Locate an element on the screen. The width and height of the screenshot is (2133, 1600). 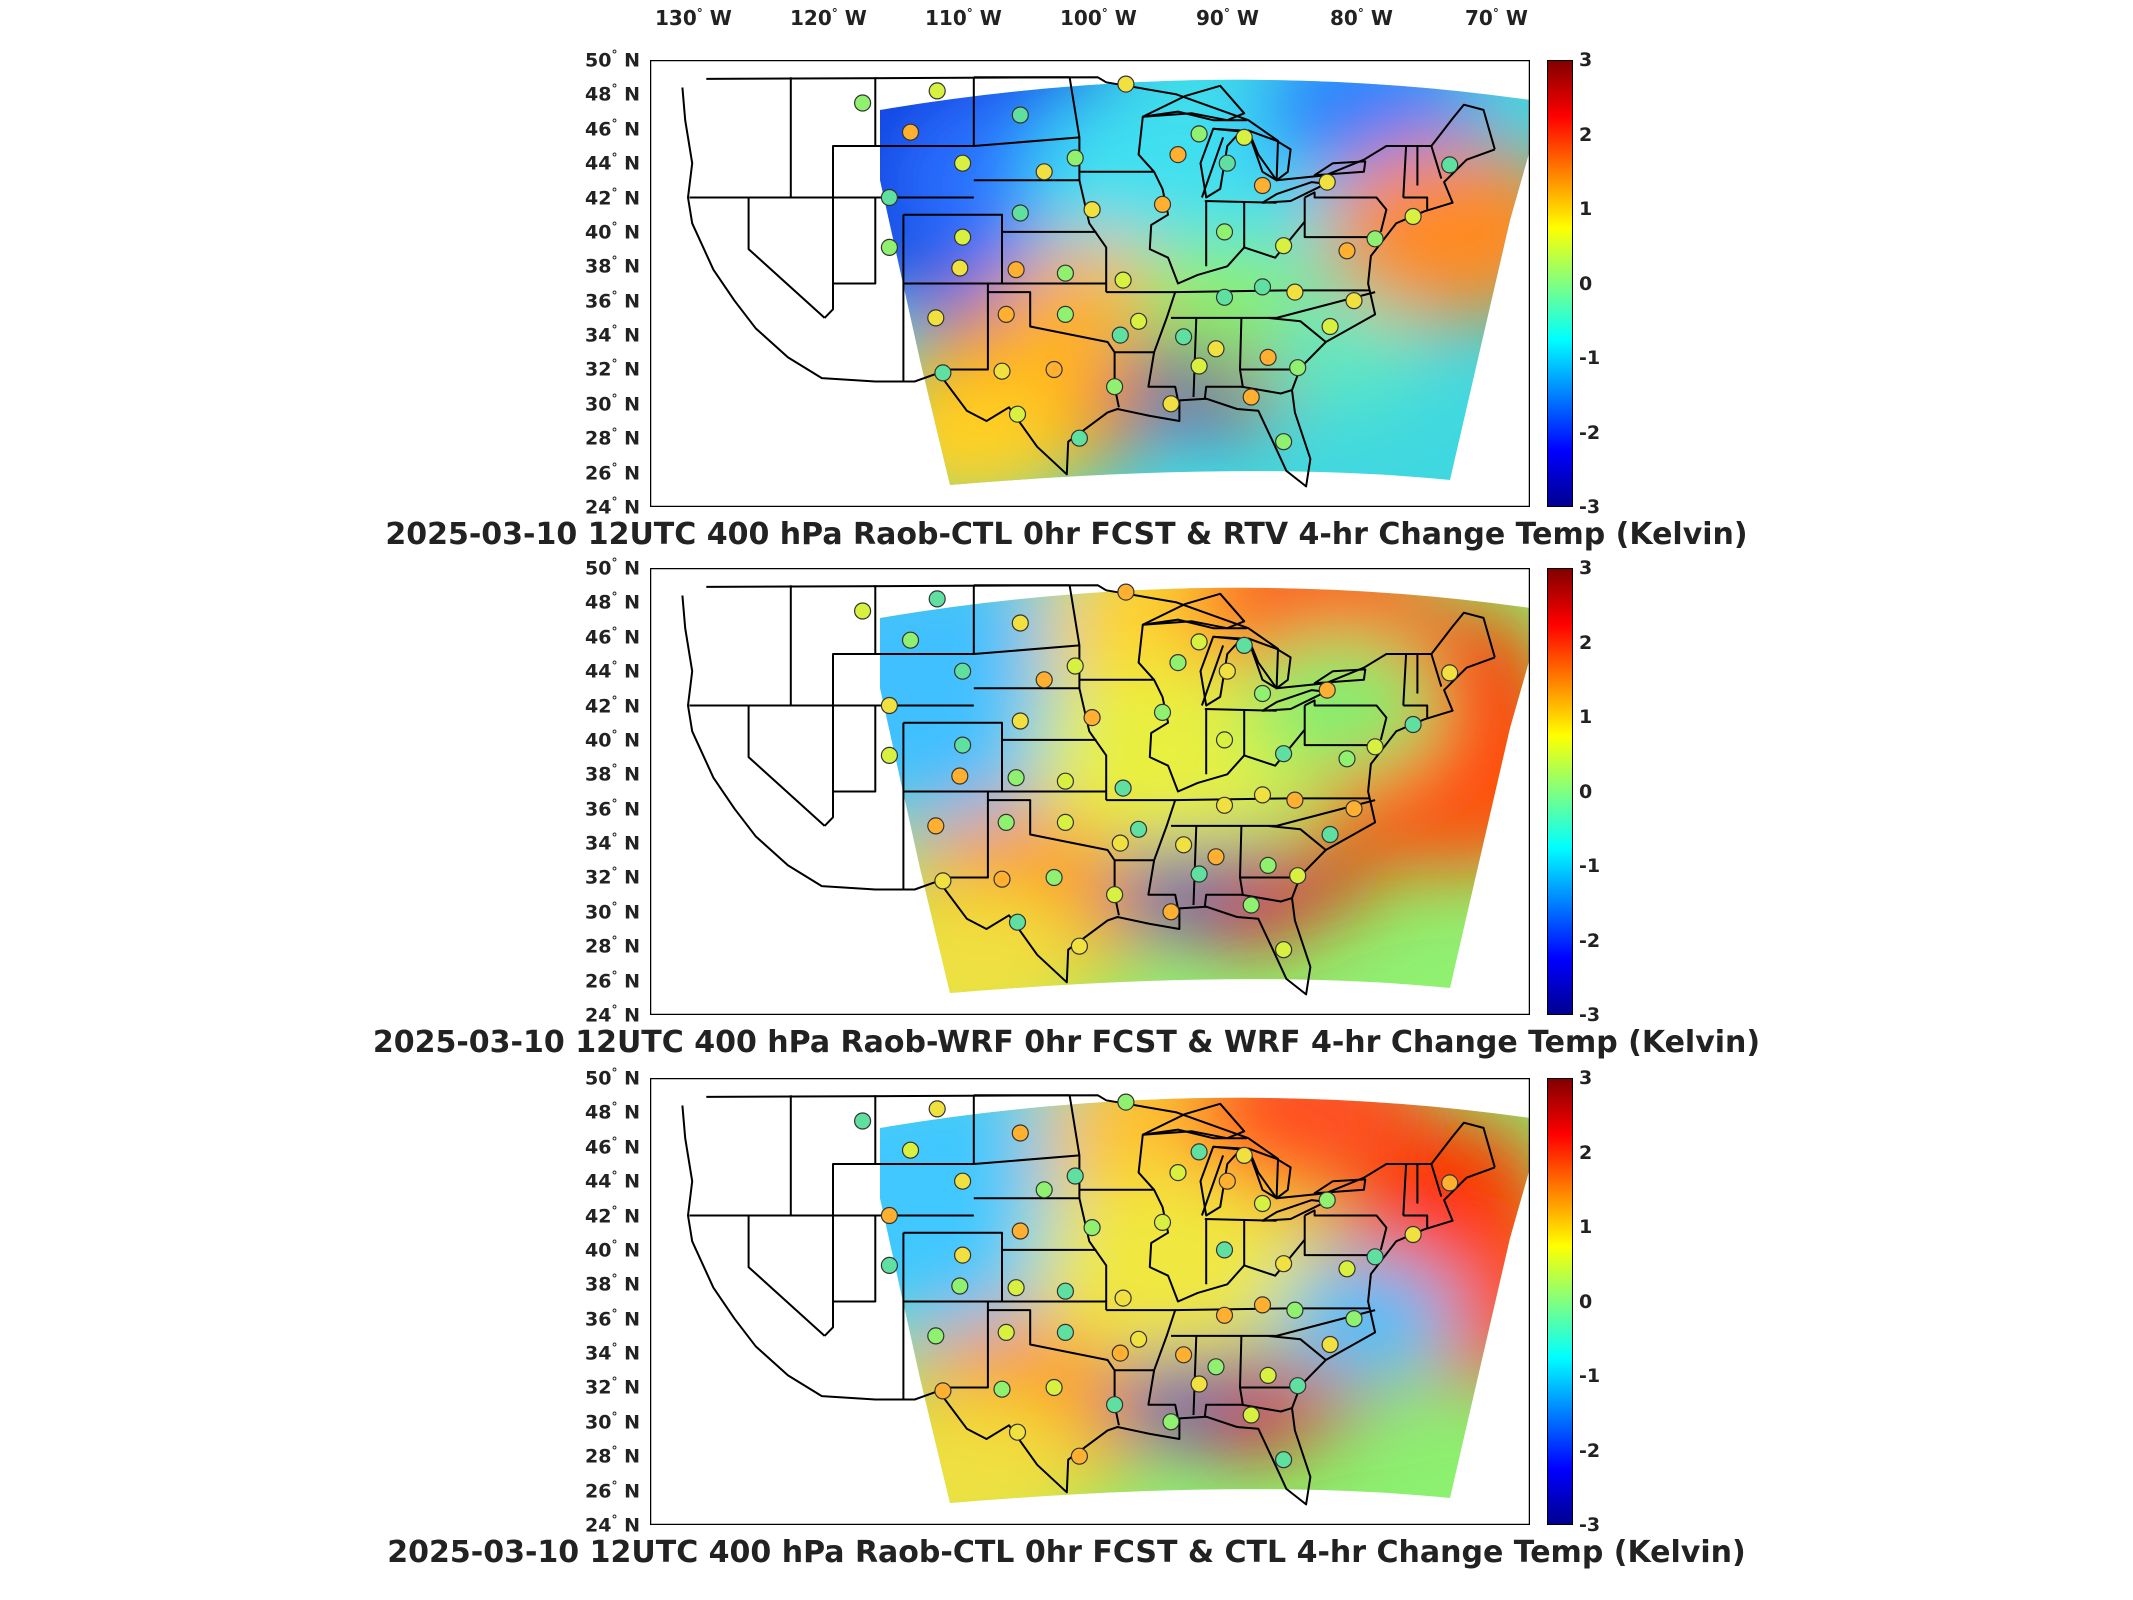
map-frame is located at coordinates (1090, 791).